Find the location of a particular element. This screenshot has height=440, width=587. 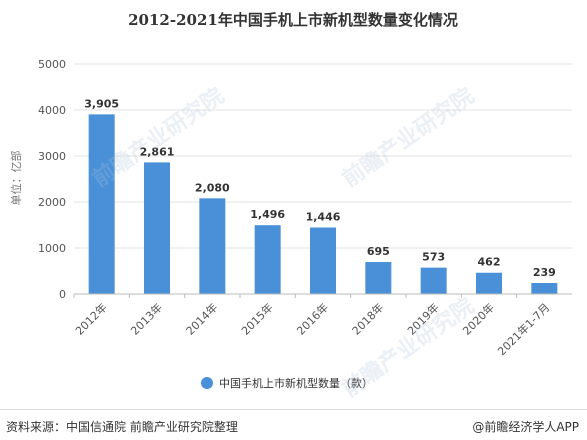

y-axis-ticks: 0 1000 2000 3000 4000 5000 is located at coordinates (52, 179).